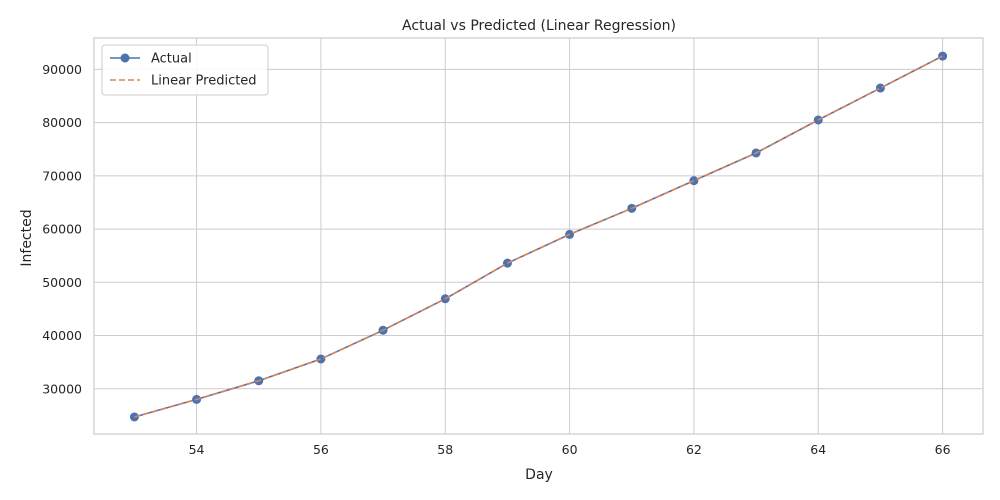 This screenshot has width=1000, height=500. Describe the element at coordinates (539, 26) in the screenshot. I see `chart-title: Actual vs Predicted (Linear Regression)` at that location.